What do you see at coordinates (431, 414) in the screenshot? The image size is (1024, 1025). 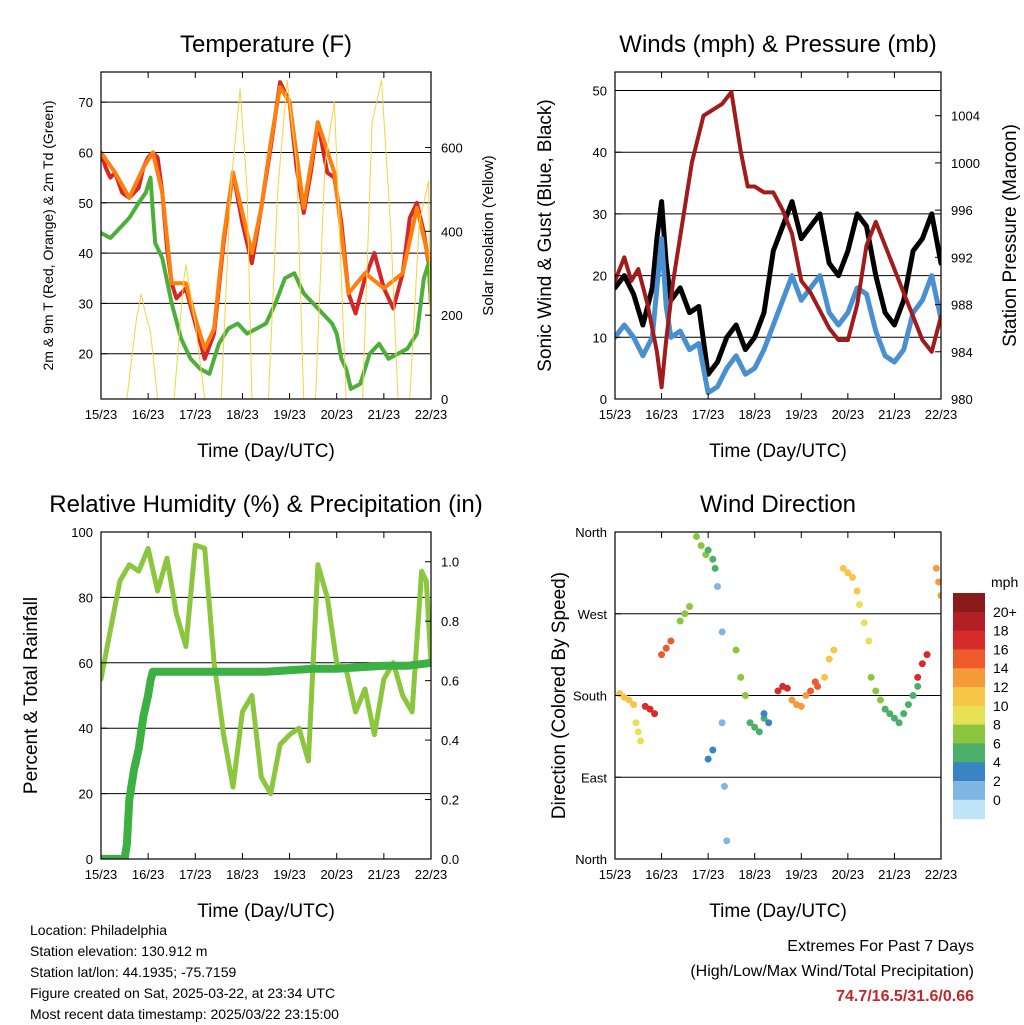 I see `x-tick-label: 22/23` at bounding box center [431, 414].